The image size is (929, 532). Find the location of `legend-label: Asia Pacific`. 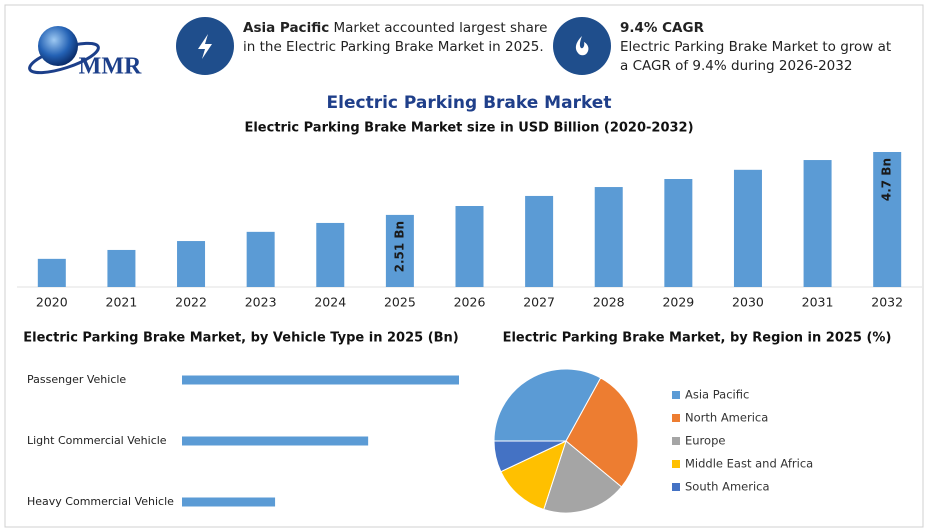

legend-label: Asia Pacific is located at coordinates (717, 395).